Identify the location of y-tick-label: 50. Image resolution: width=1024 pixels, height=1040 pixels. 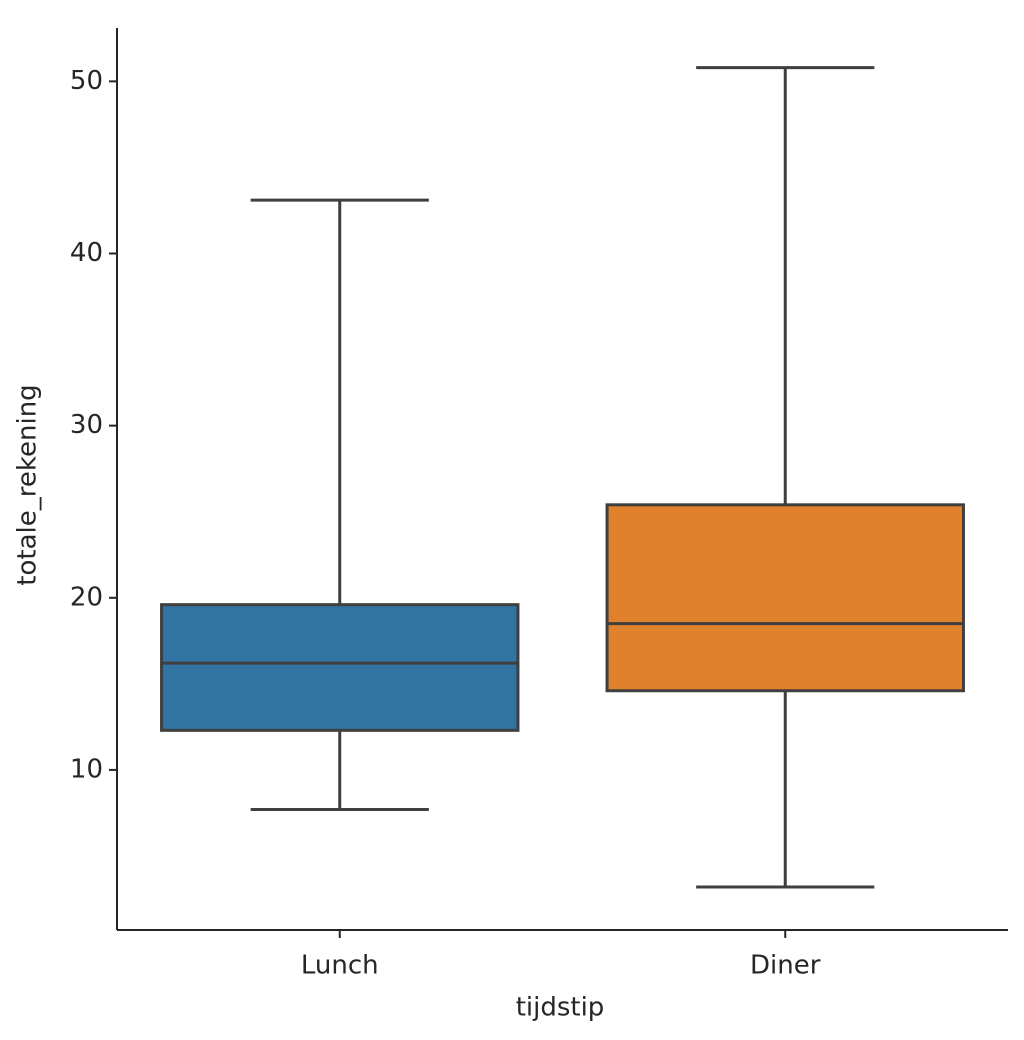
(86, 81).